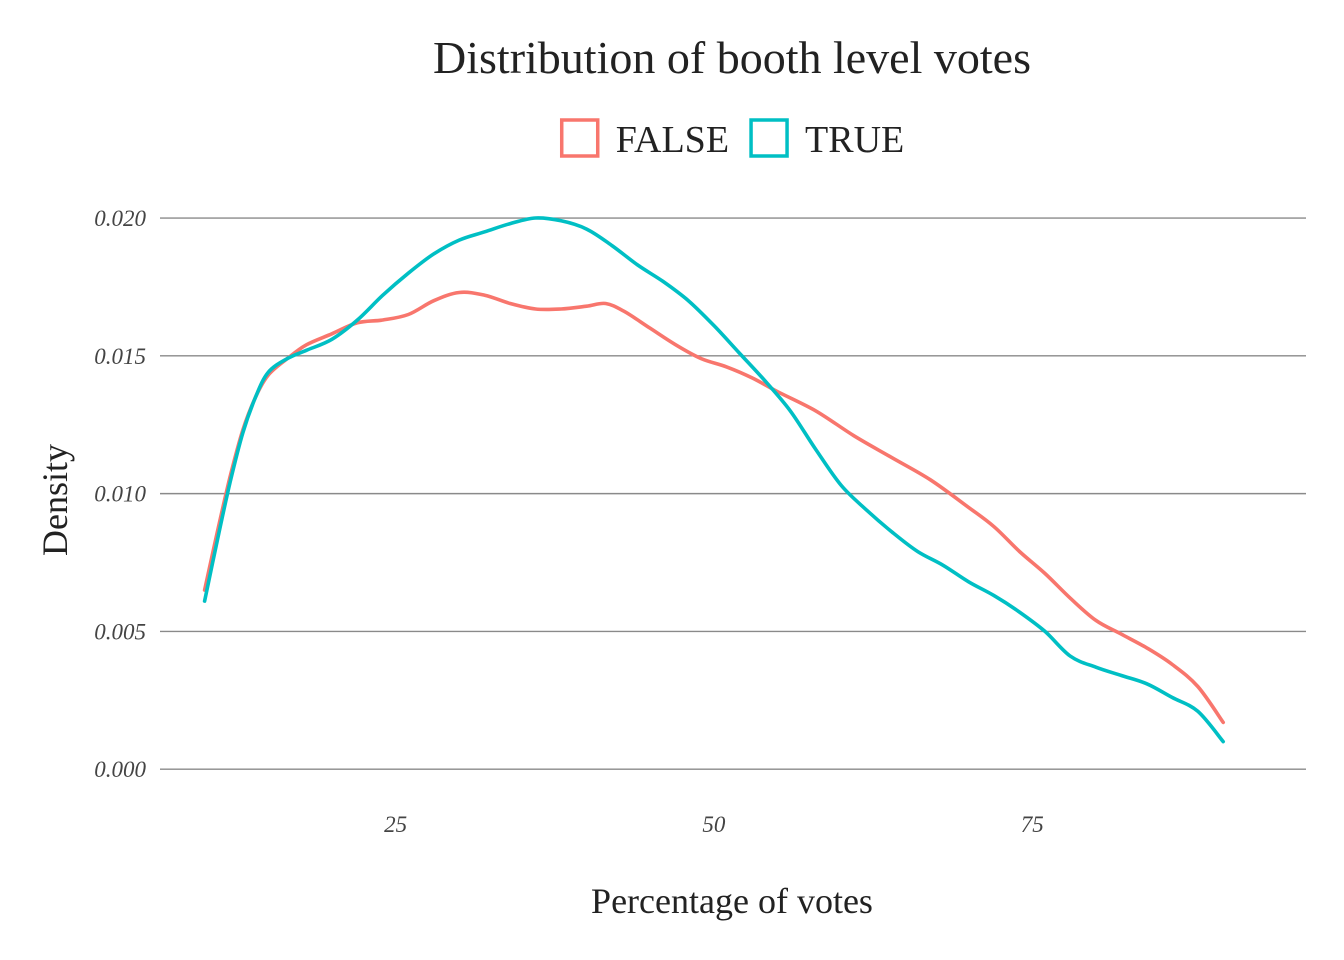 Image resolution: width=1344 pixels, height=960 pixels. I want to click on y-tick-label-3: 0.015, so click(120, 356).